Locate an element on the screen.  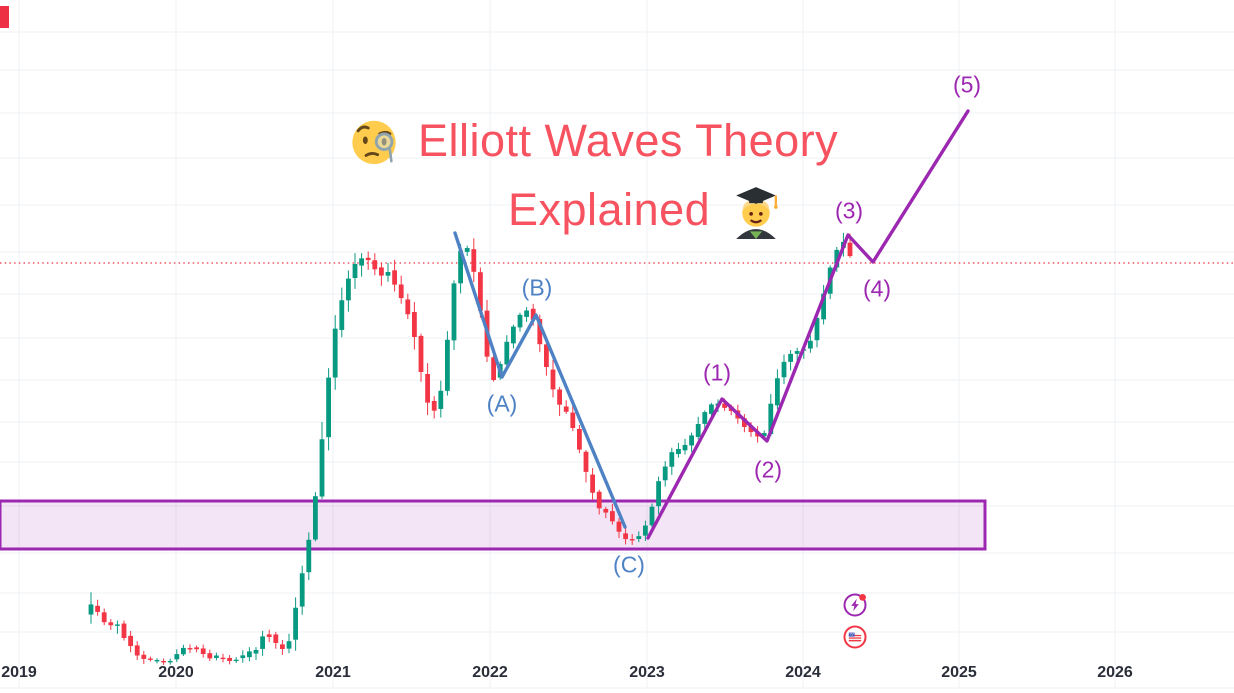
flash-event-icon is located at coordinates (855, 605).